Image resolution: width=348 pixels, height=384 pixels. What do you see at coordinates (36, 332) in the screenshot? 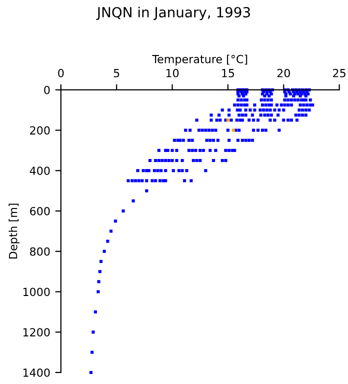
I see `y-tick-label: 1200` at bounding box center [36, 332].